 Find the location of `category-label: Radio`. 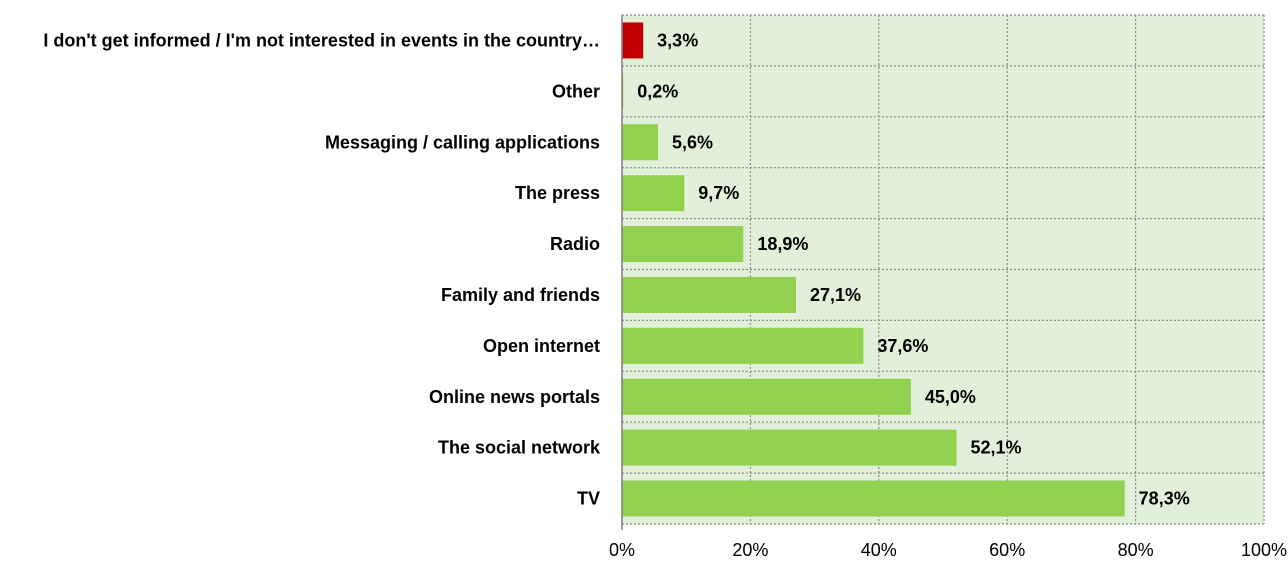

category-label: Radio is located at coordinates (575, 244).